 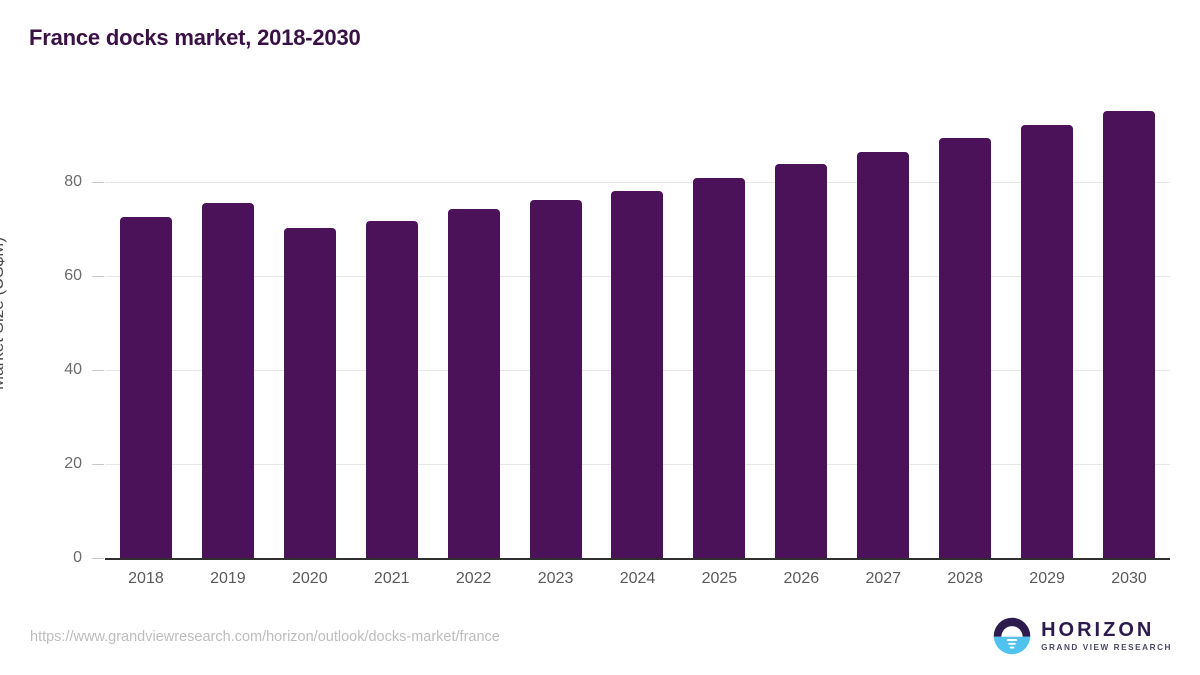 What do you see at coordinates (473, 578) in the screenshot?
I see `x-tick-label: 2022` at bounding box center [473, 578].